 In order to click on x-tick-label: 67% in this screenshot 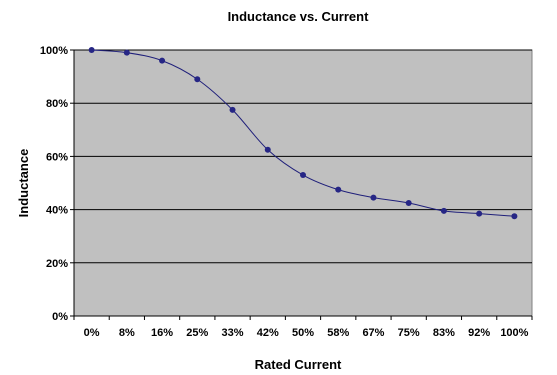, I will do `click(373, 333)`.